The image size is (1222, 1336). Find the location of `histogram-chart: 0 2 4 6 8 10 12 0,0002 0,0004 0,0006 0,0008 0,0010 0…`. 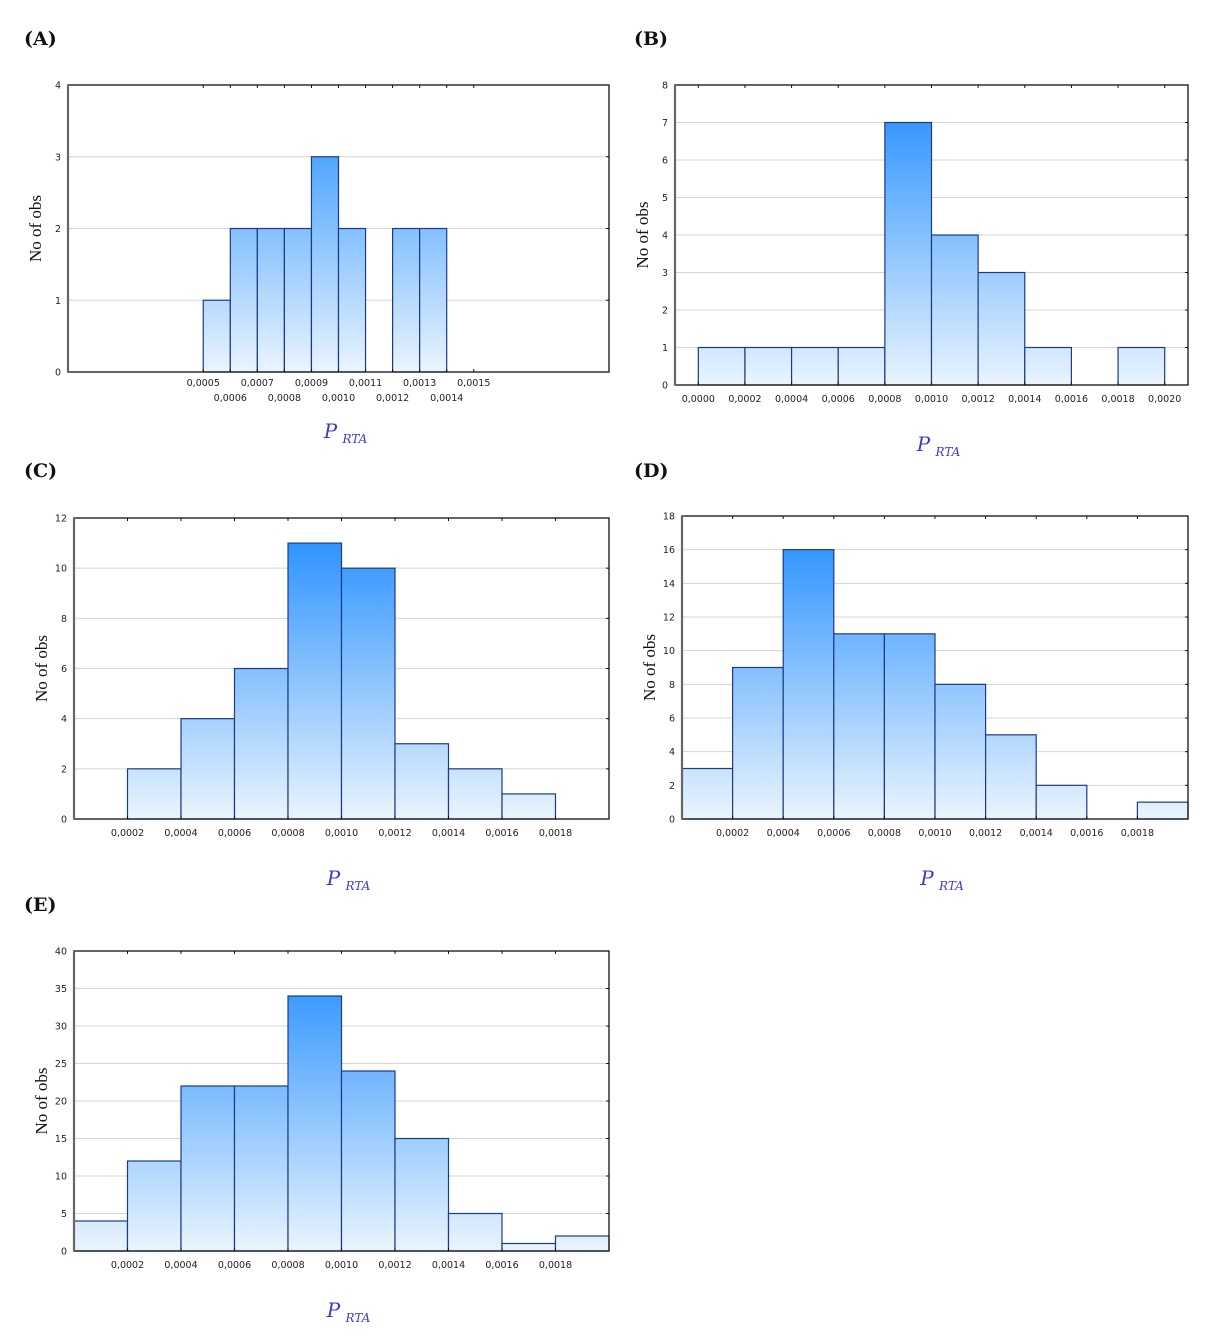

histogram-chart: 0 2 4 6 8 10 12 0,0002 0,0004 0,0006 0,0008 0,0010 0… is located at coordinates (321, 703).